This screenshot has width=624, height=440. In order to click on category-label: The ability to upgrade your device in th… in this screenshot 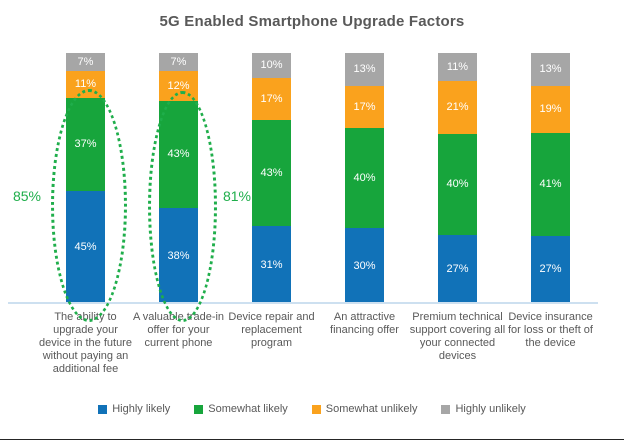, I will do `click(85, 343)`.